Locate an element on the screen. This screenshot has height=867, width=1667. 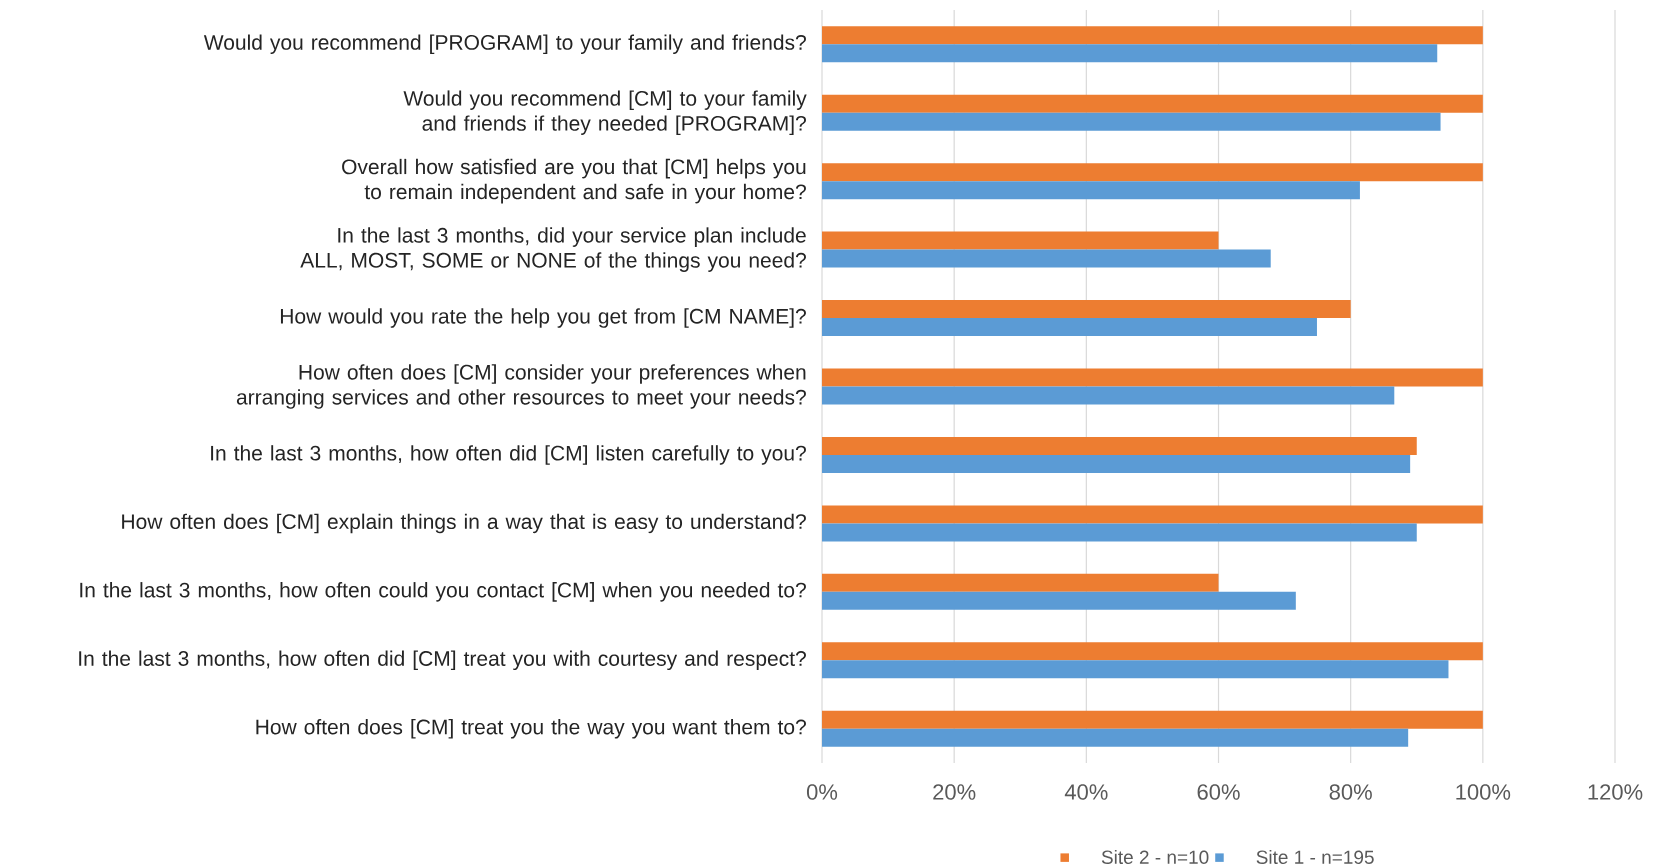
y-tick-label: In the last 3 months, did your service plan include ALL, MOST, SOME or NONE of the things you need? is located at coordinates (553, 249).